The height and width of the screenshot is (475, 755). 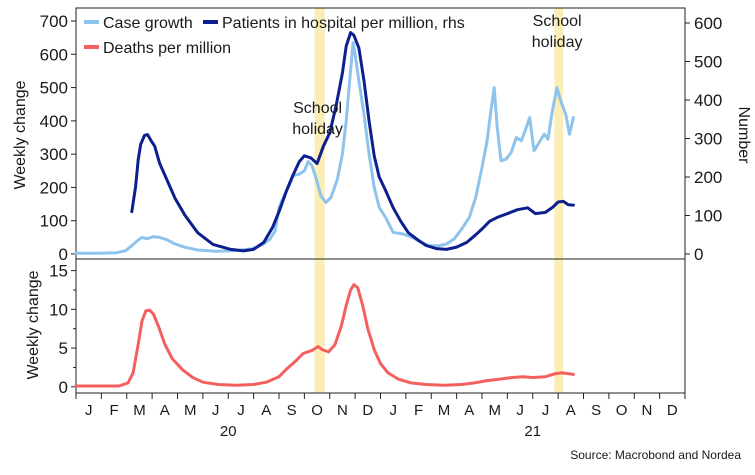 What do you see at coordinates (54, 54) in the screenshot?
I see `ytick-label-left: 600` at bounding box center [54, 54].